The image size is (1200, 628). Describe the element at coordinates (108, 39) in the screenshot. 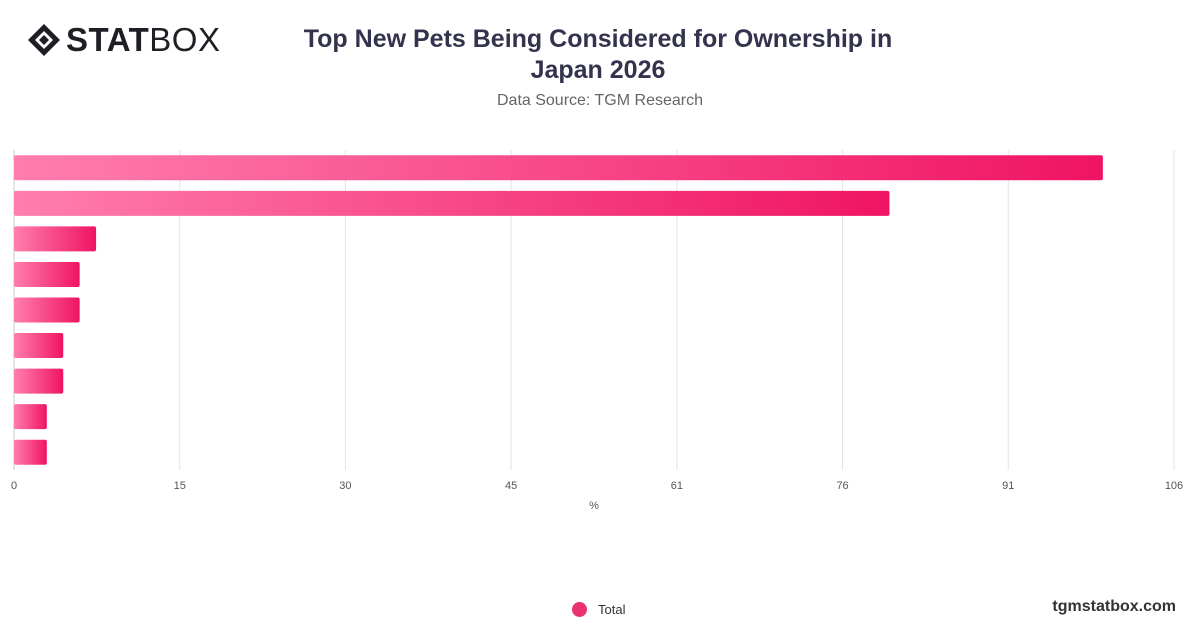

I see `logo-text-bold: STAT` at that location.